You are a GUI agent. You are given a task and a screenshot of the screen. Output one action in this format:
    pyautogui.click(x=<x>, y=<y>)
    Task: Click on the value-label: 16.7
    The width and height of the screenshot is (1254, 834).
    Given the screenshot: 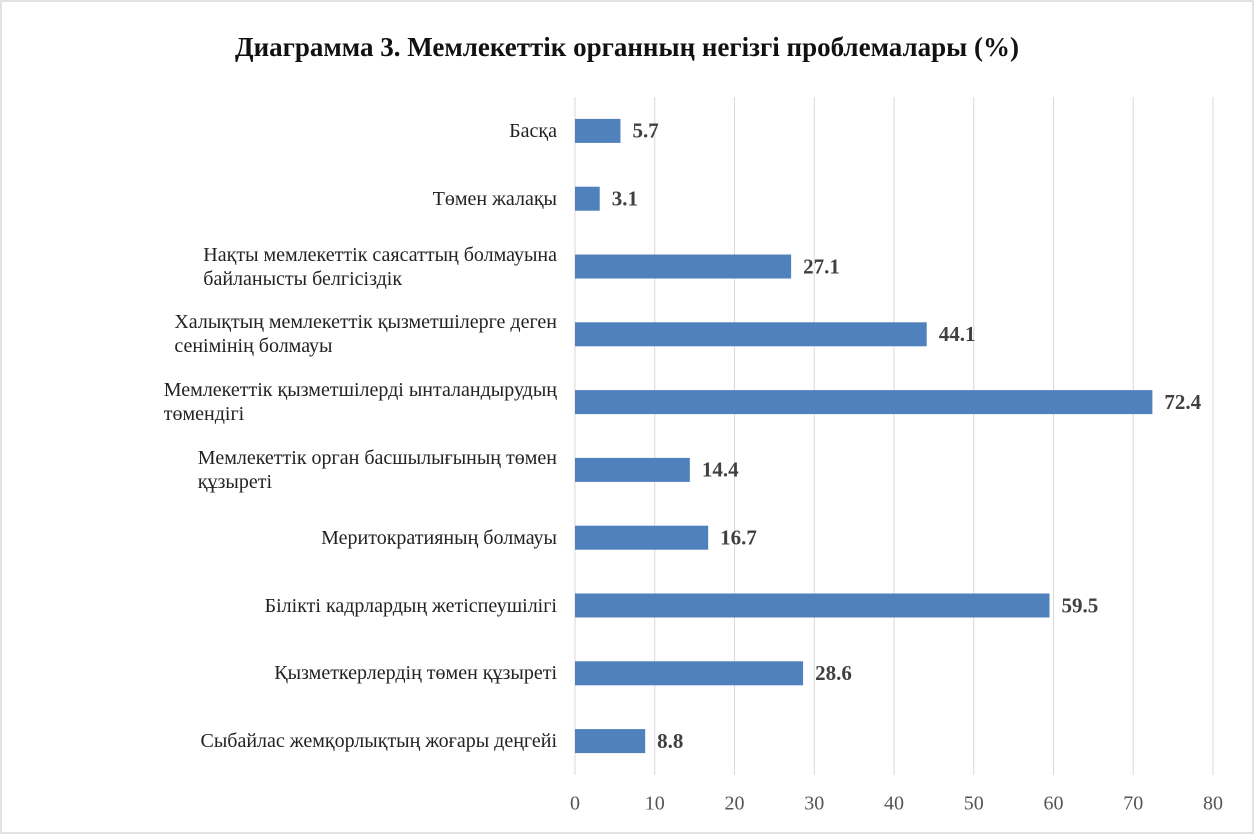 What is the action you would take?
    pyautogui.click(x=738, y=538)
    